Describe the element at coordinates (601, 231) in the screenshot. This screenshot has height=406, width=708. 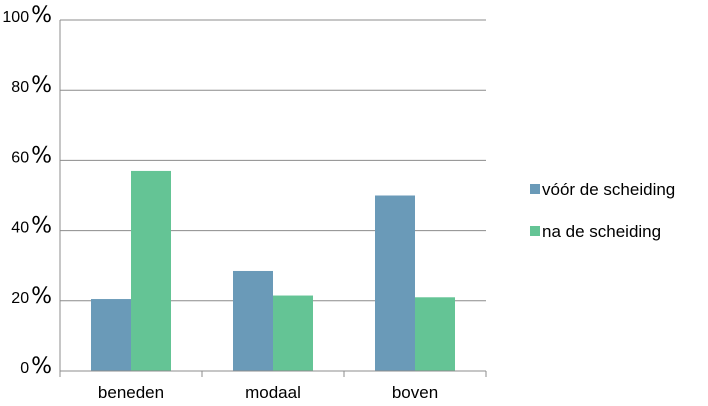
I see `legend-label: na de scheiding` at that location.